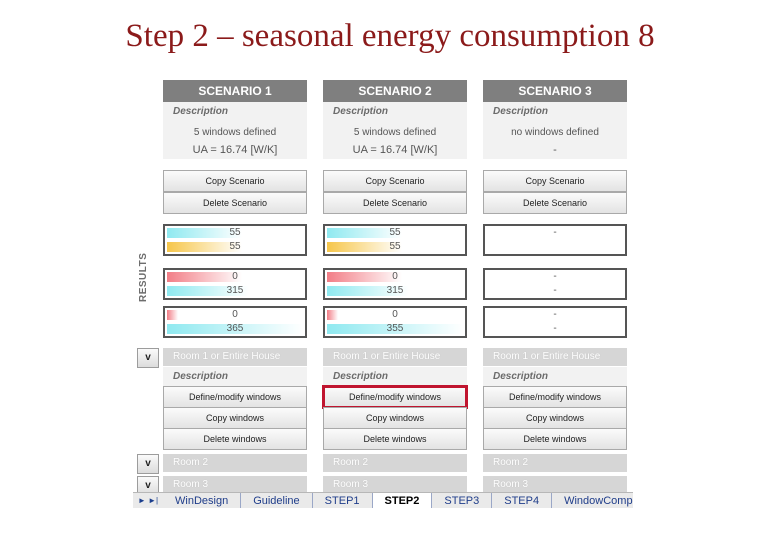  Describe the element at coordinates (148, 500) in the screenshot. I see `sheet-nav-arrows-icon: ► ►|` at that location.